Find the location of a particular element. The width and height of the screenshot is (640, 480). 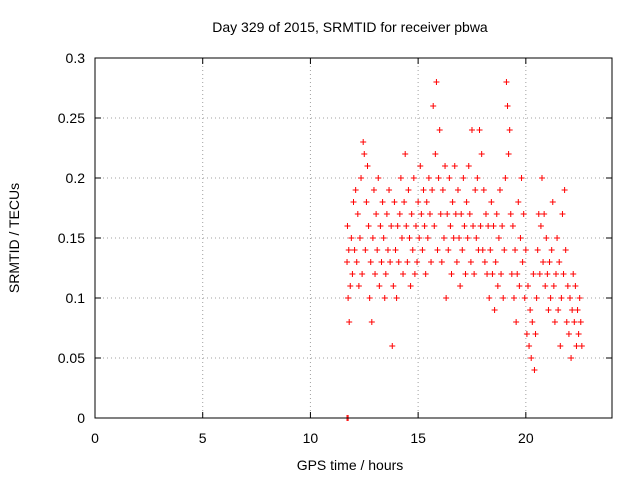

y-axis-label: SRMTID / TECUs is located at coordinates (14, 238).